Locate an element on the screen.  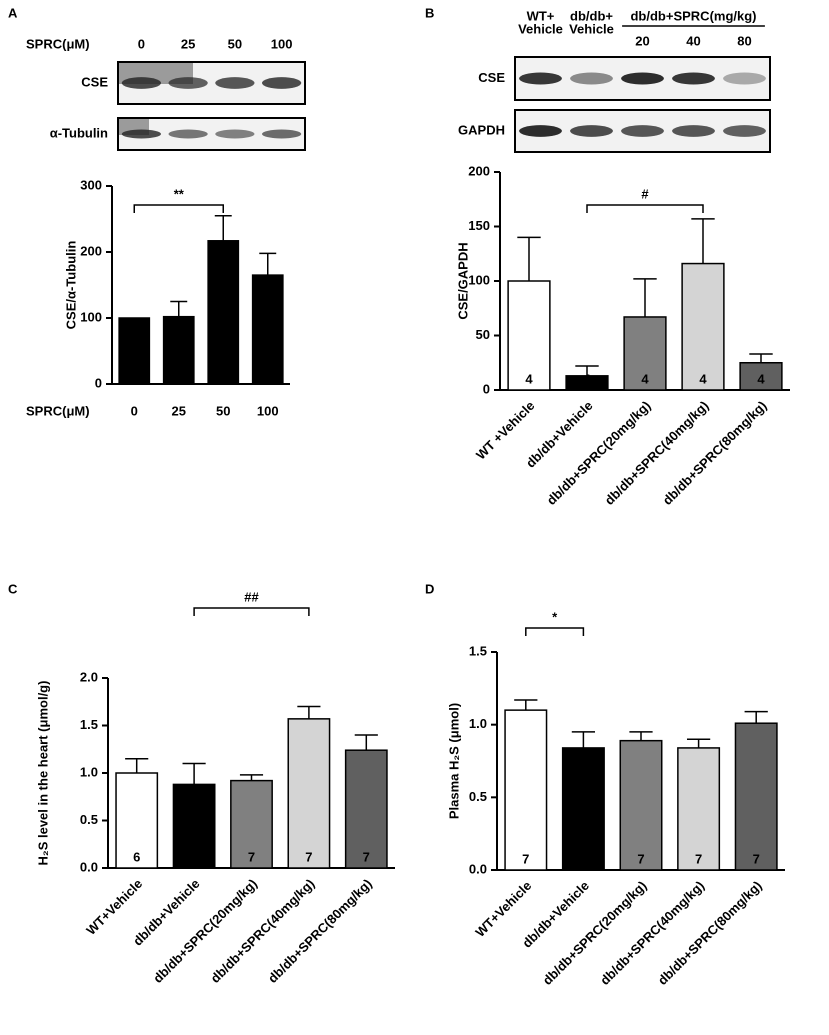
blot-lane-label: db/db+ is located at coordinates (591, 15).